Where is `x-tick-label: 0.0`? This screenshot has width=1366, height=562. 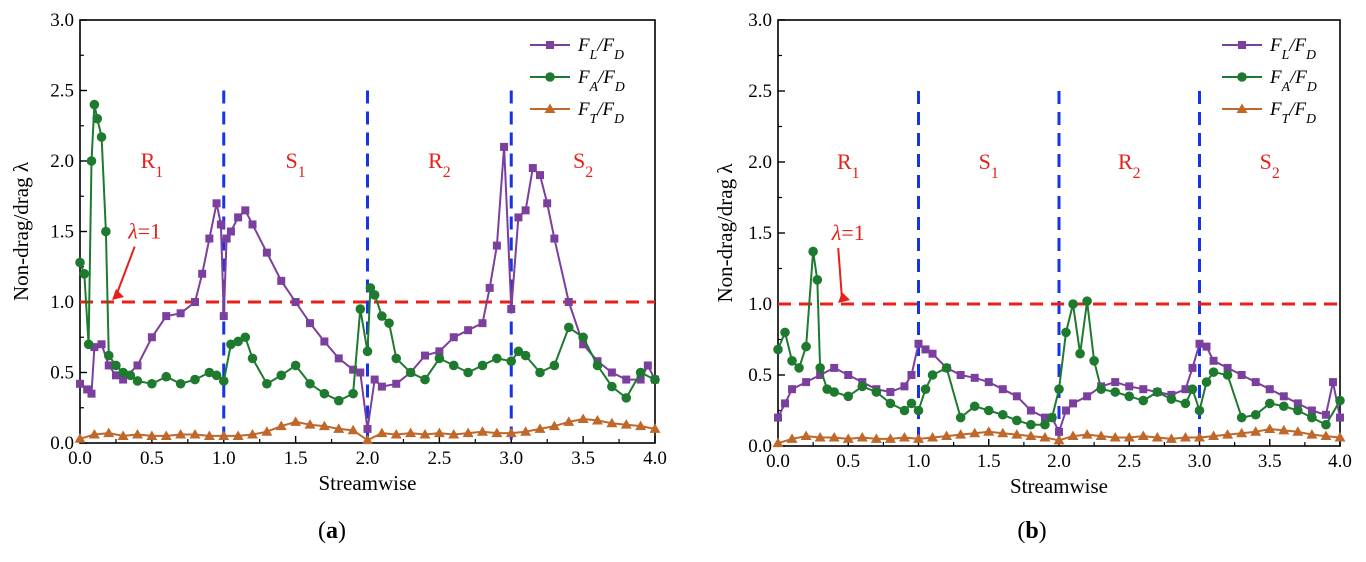 x-tick-label: 0.0 is located at coordinates (80, 458).